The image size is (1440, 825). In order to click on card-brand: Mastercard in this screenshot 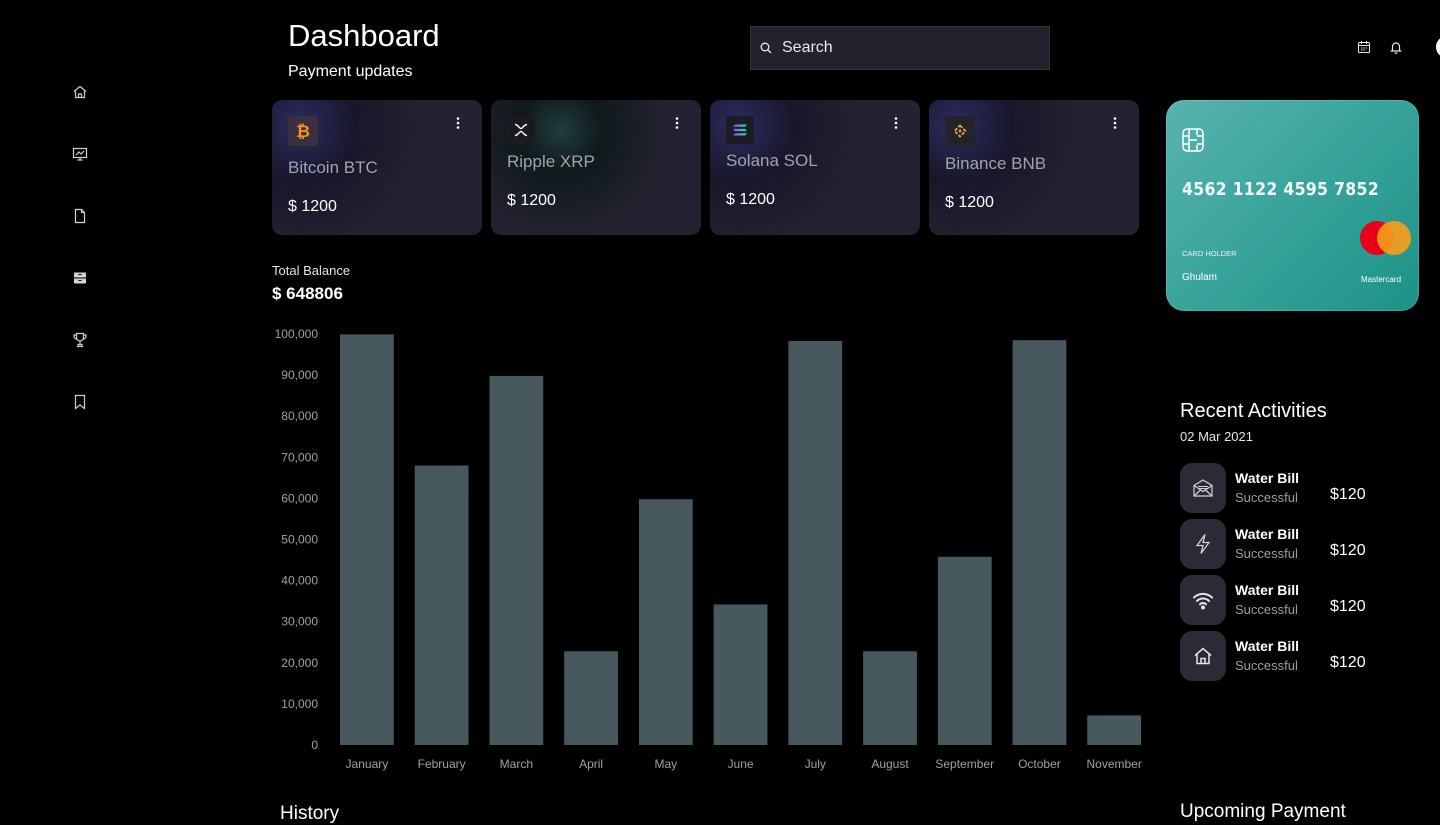, I will do `click(1381, 279)`.